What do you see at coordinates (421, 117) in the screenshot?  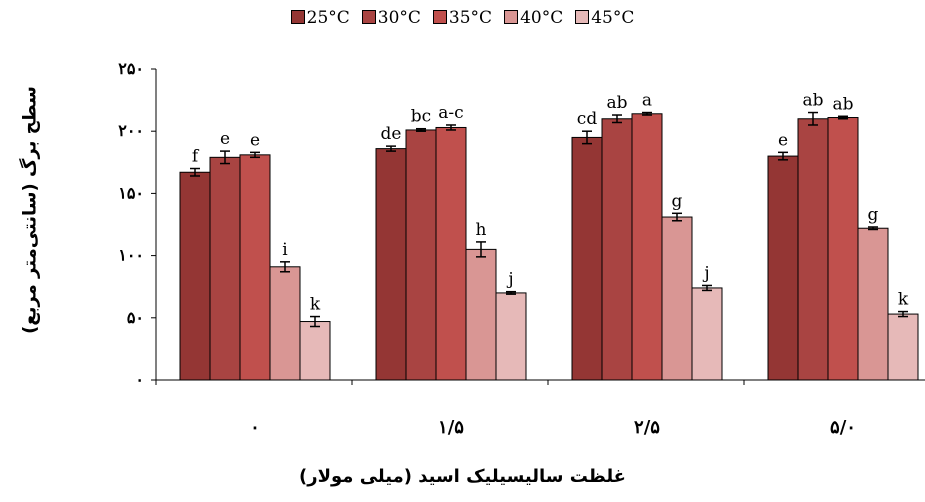 I see `significance-letter: bc` at bounding box center [421, 117].